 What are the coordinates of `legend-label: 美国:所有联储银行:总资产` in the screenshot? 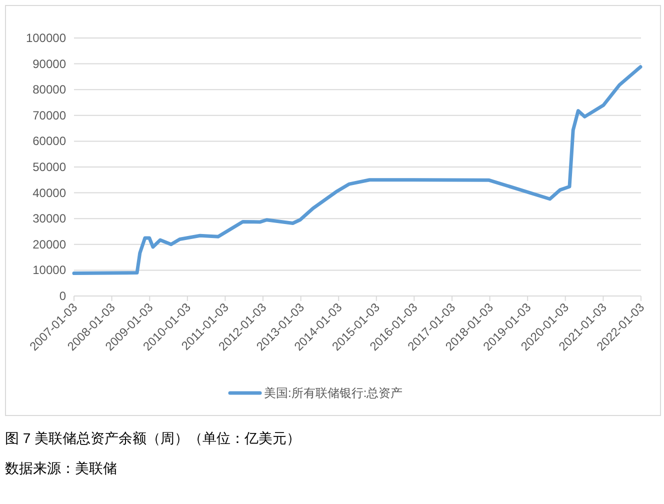 It's located at (333, 393).